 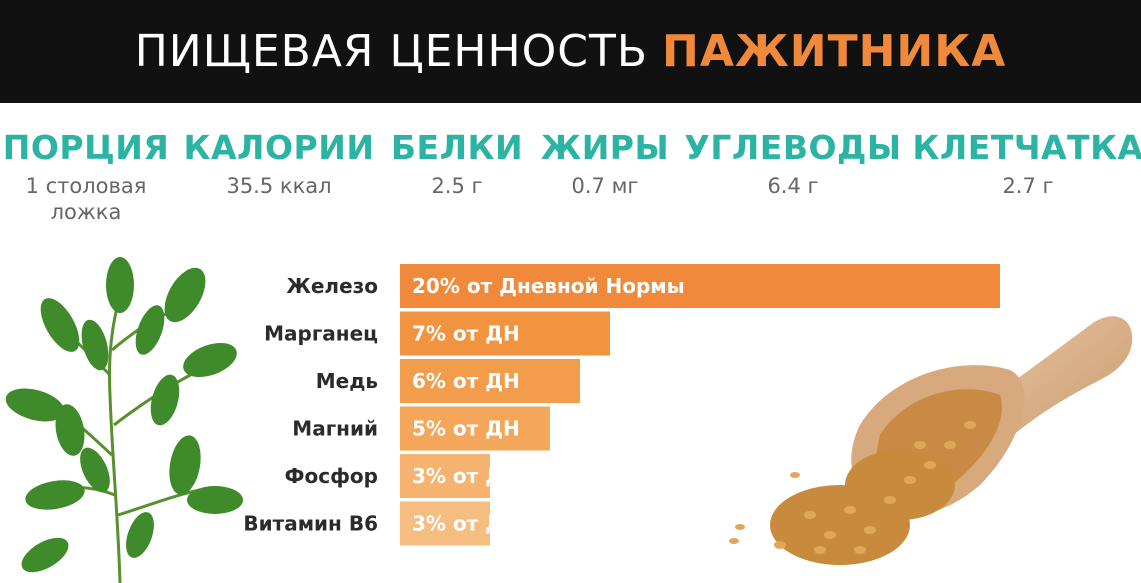 I want to click on stat-fiber: КЛЕТЧАТКА 2.7 г, so click(x=1026, y=163).